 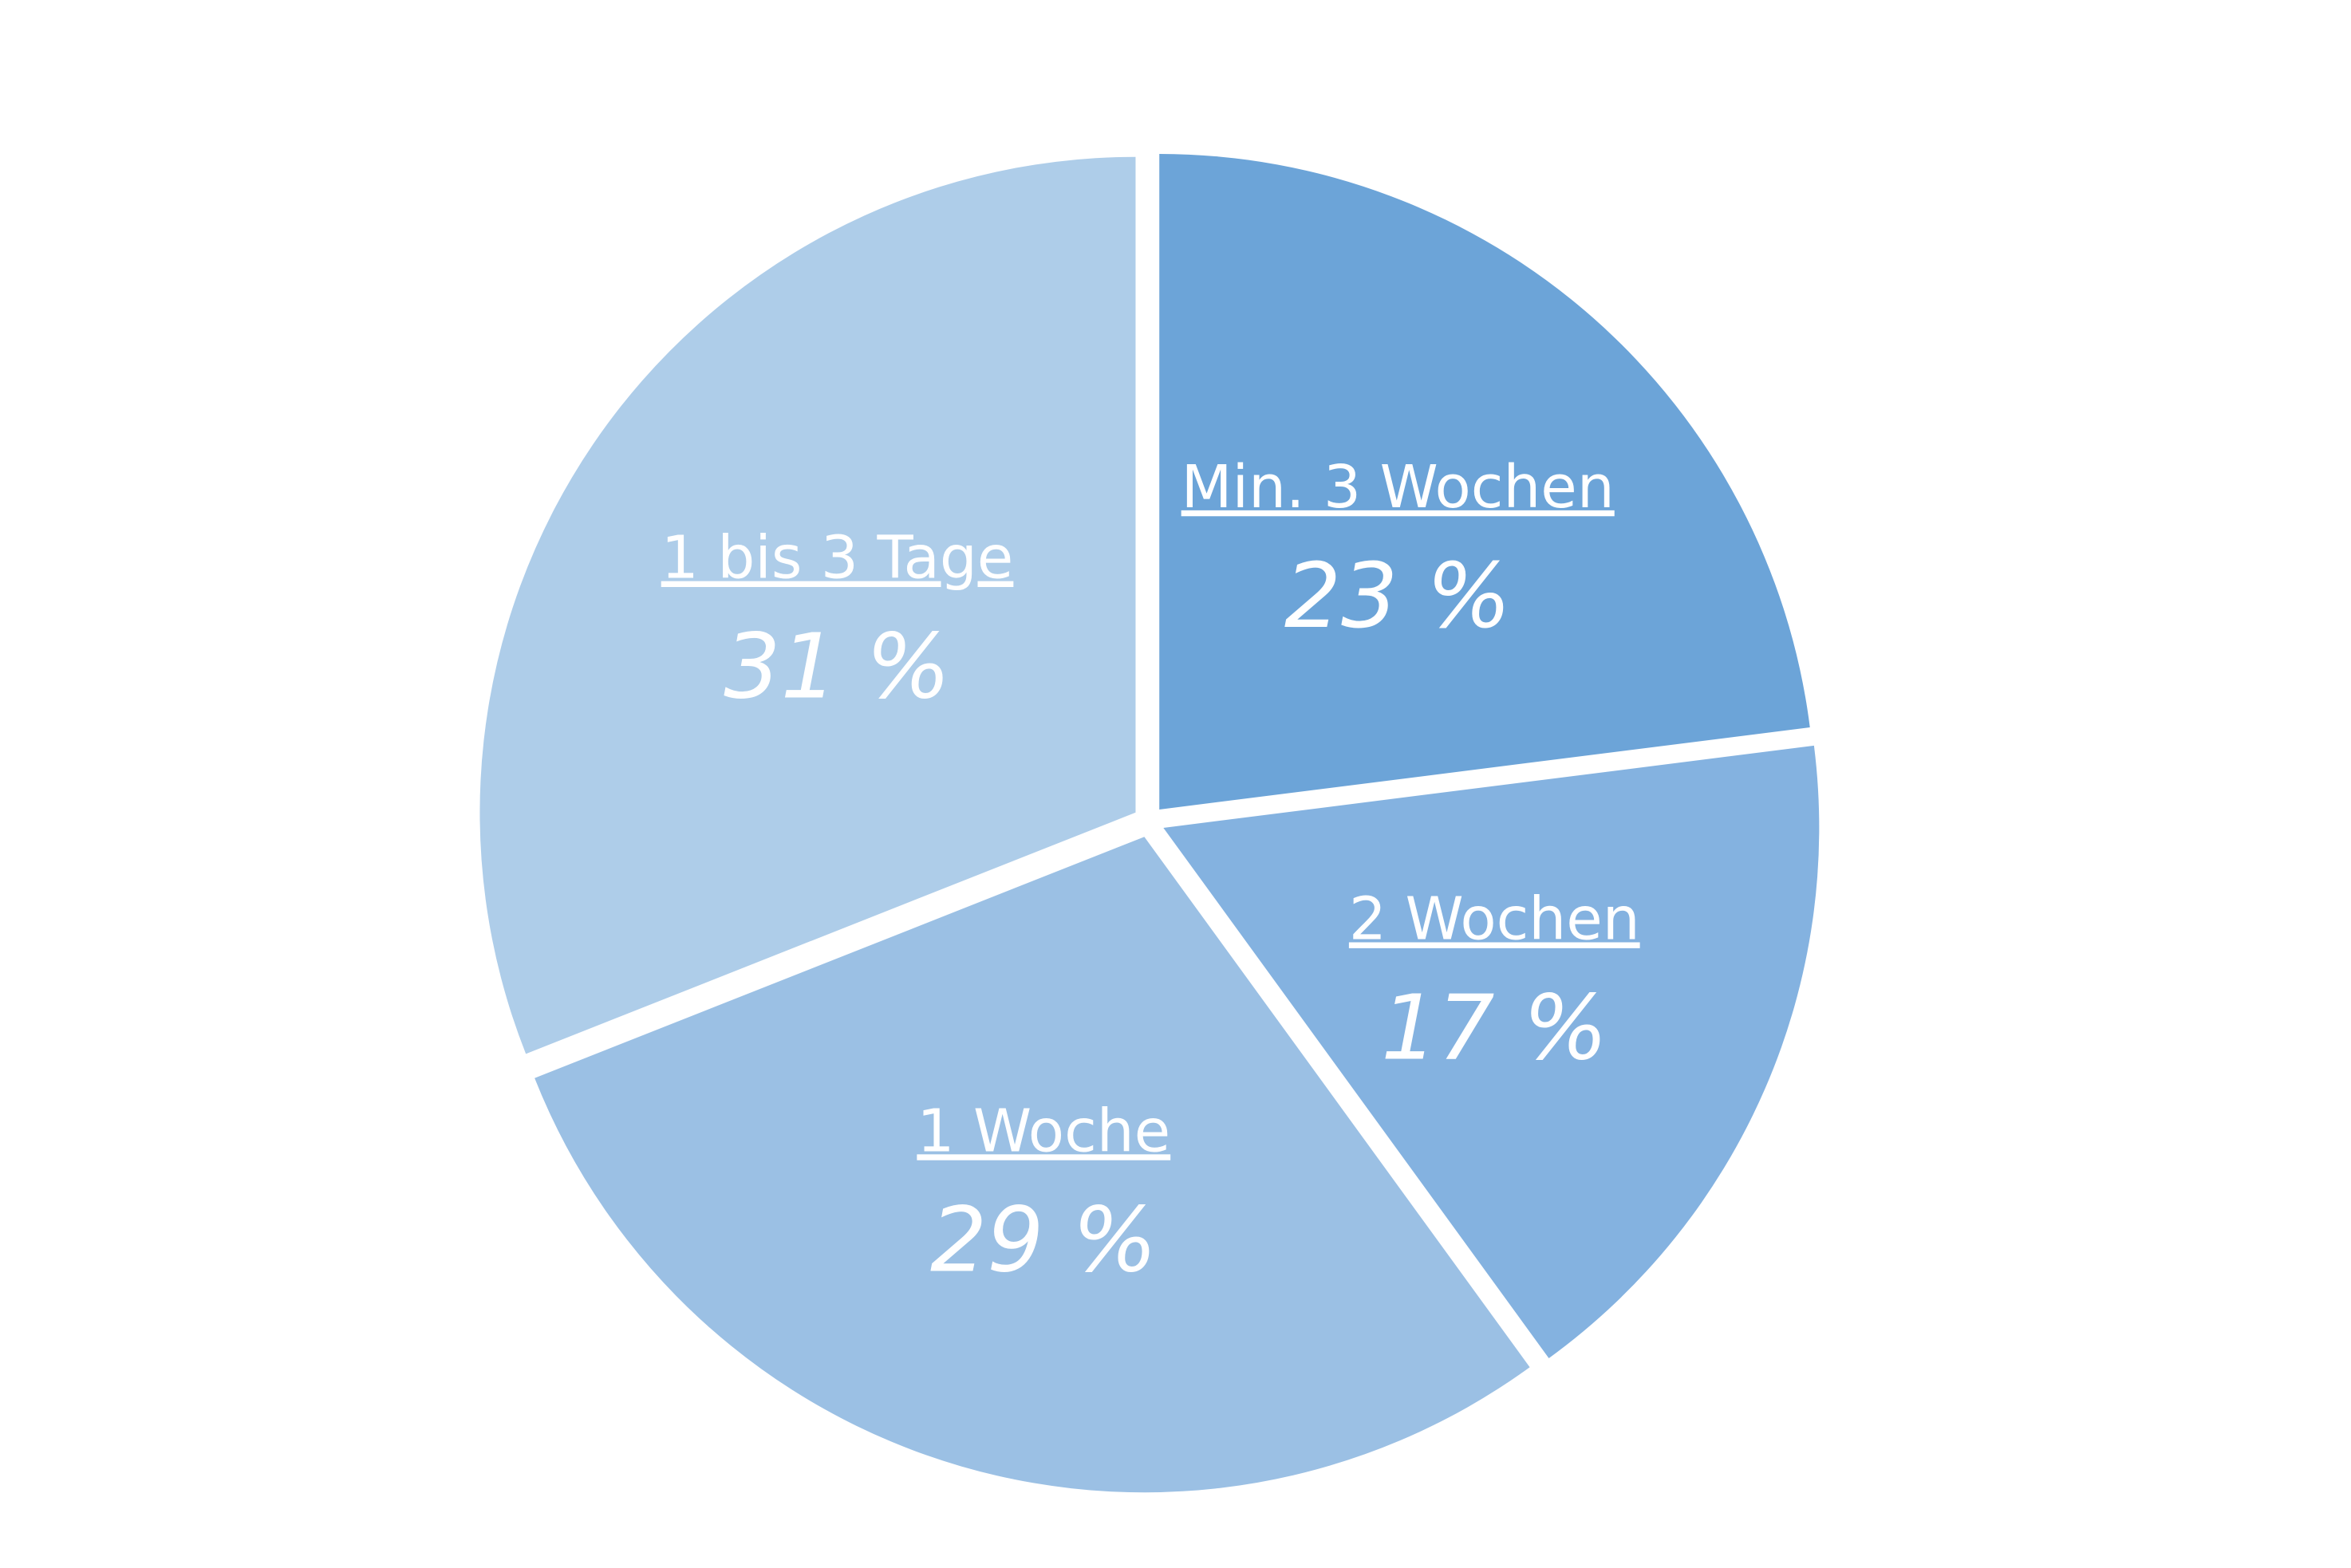 What do you see at coordinates (1494, 918) in the screenshot?
I see `slice-category: 2 Wochen` at bounding box center [1494, 918].